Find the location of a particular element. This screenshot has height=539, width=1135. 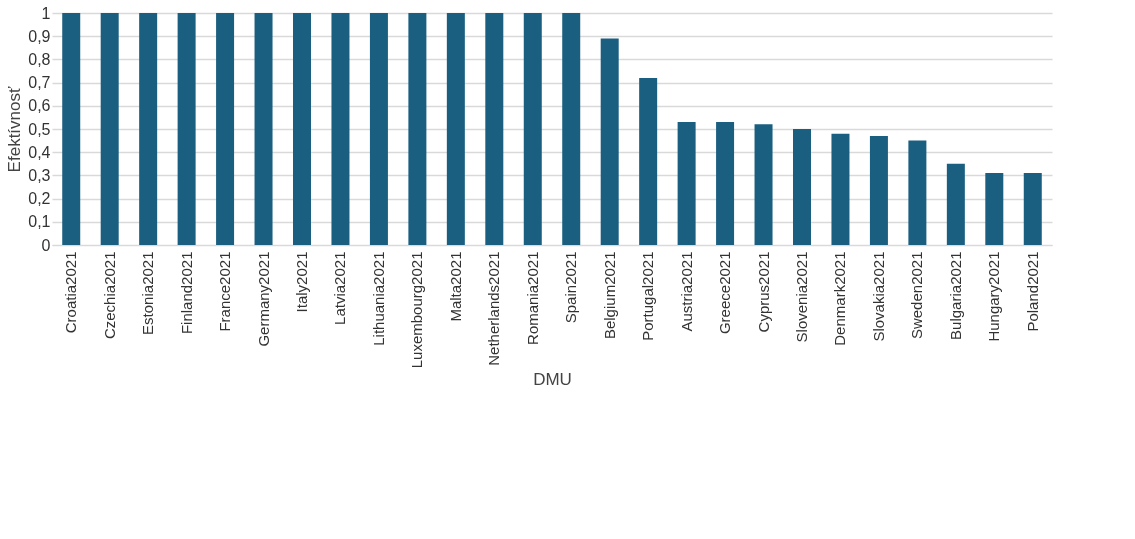

x-axis-title: DMU is located at coordinates (552, 380).